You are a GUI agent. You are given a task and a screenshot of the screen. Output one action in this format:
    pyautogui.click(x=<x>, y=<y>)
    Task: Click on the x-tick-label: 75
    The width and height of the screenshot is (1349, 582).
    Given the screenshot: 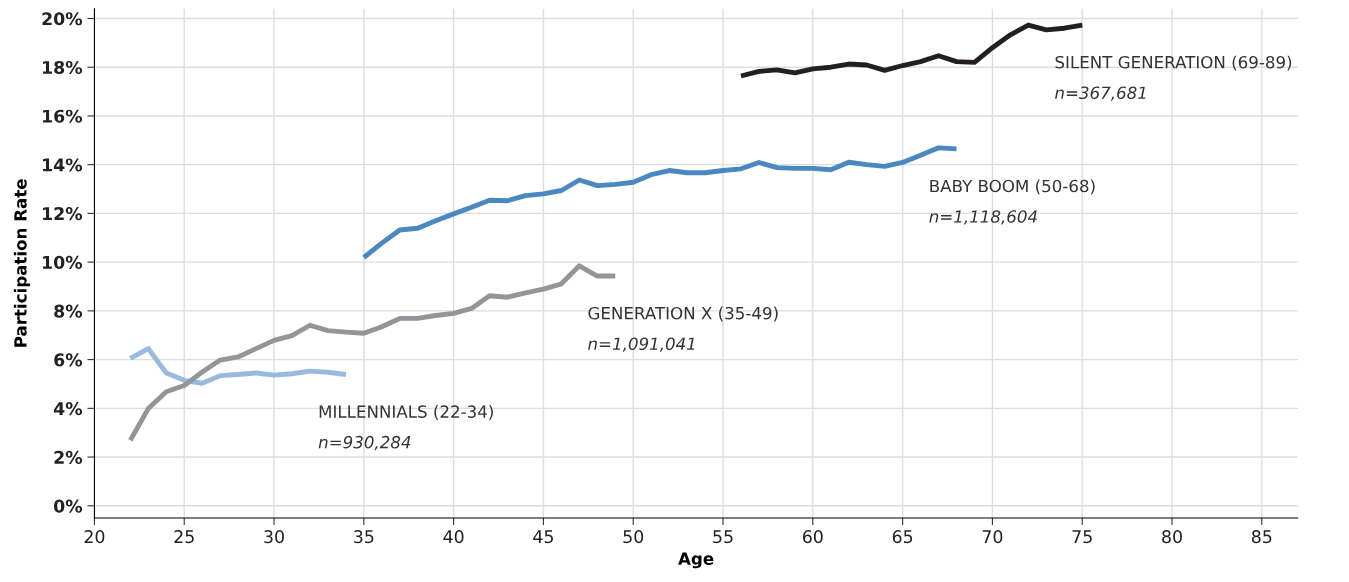 What is the action you would take?
    pyautogui.click(x=1082, y=537)
    